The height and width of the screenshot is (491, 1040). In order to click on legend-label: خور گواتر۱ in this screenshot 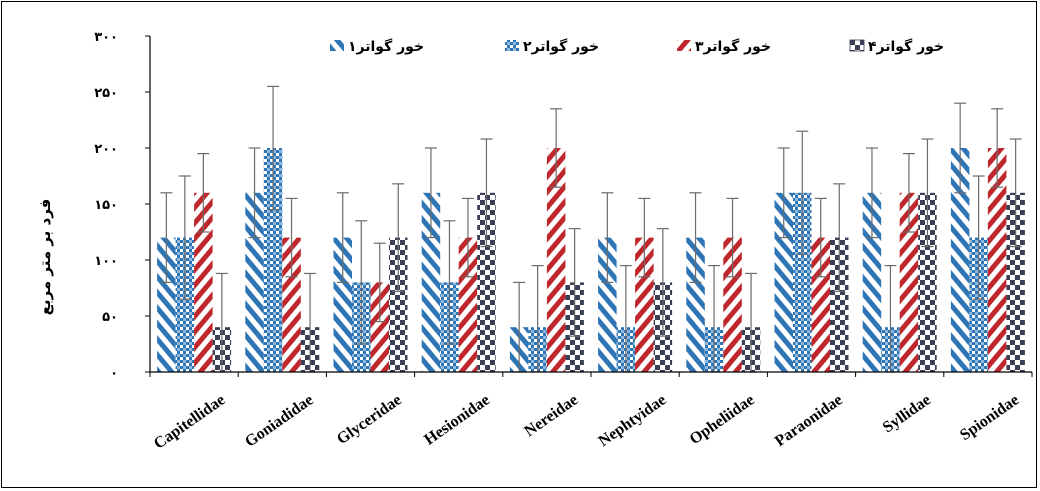, I will do `click(386, 46)`.